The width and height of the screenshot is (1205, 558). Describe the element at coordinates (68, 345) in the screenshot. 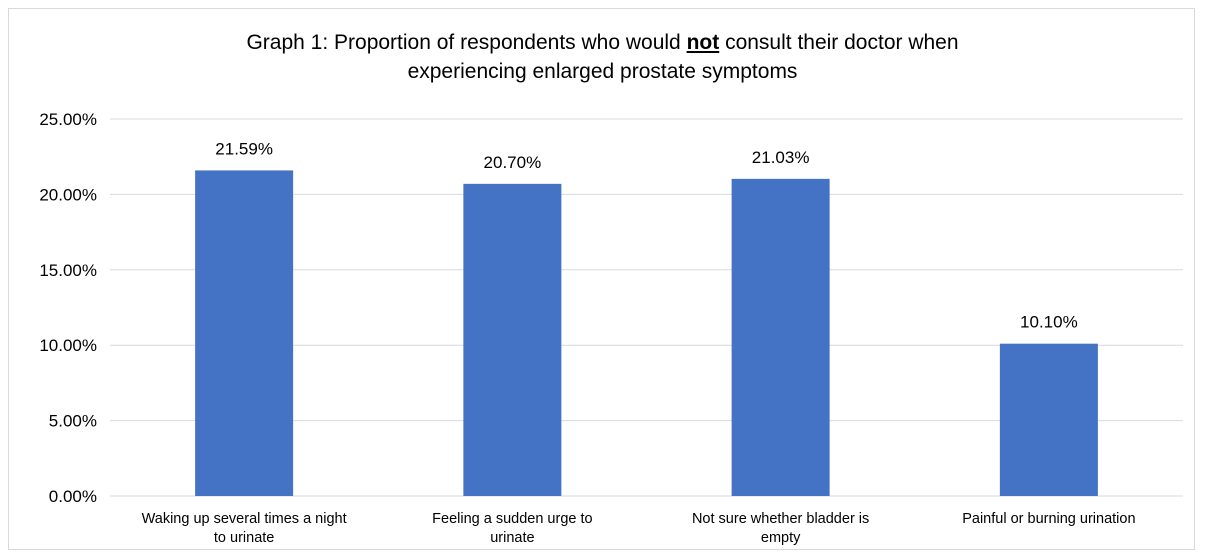

I see `y-tick-label: 10.00%` at that location.